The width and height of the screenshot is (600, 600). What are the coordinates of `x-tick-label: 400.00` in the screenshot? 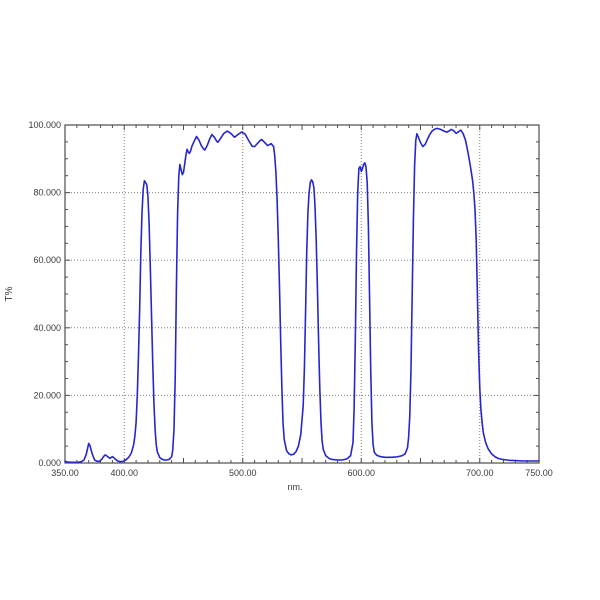 It's located at (124, 473).